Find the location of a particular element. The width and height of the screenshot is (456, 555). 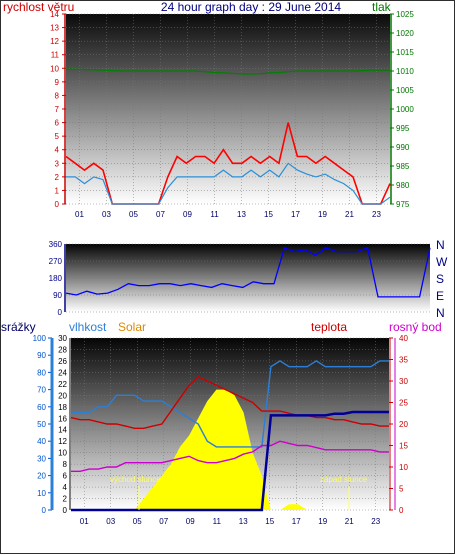

humidity-tick-label: 8 is located at coordinates (65, 464).